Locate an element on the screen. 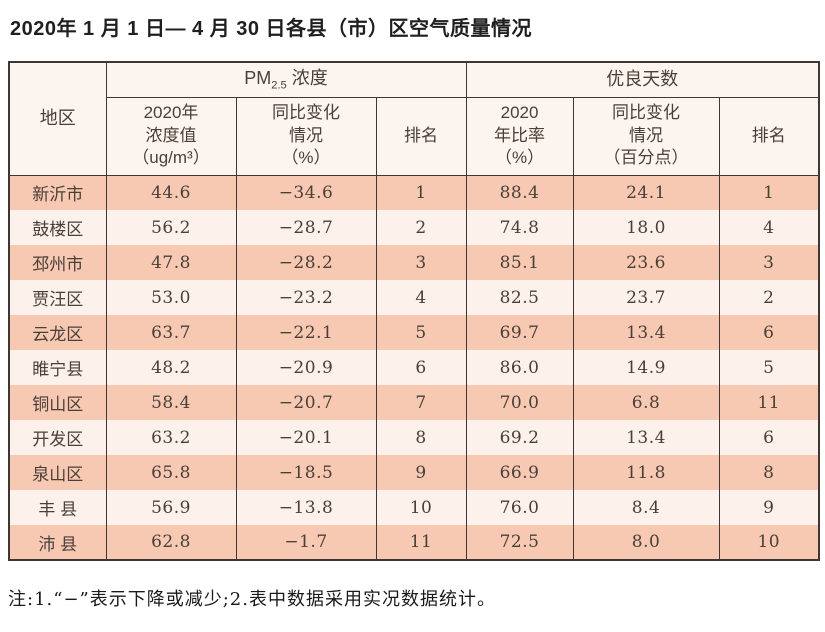  table-row: 新沂市 44.6 −34.6 1 88.4 24.1 1 is located at coordinates (414, 192).